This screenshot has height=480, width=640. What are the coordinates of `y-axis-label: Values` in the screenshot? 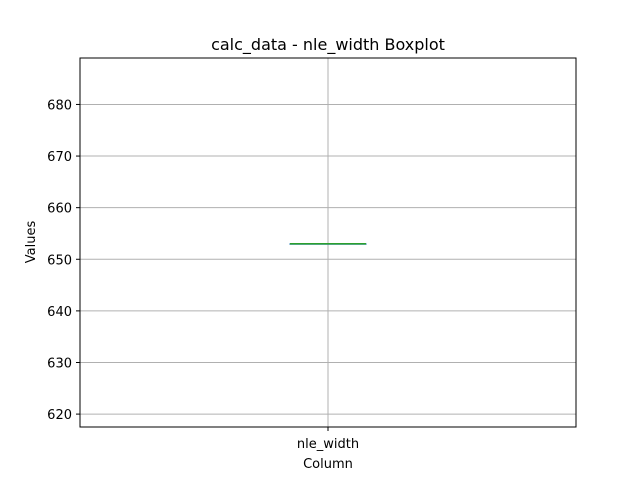 It's located at (31, 242).